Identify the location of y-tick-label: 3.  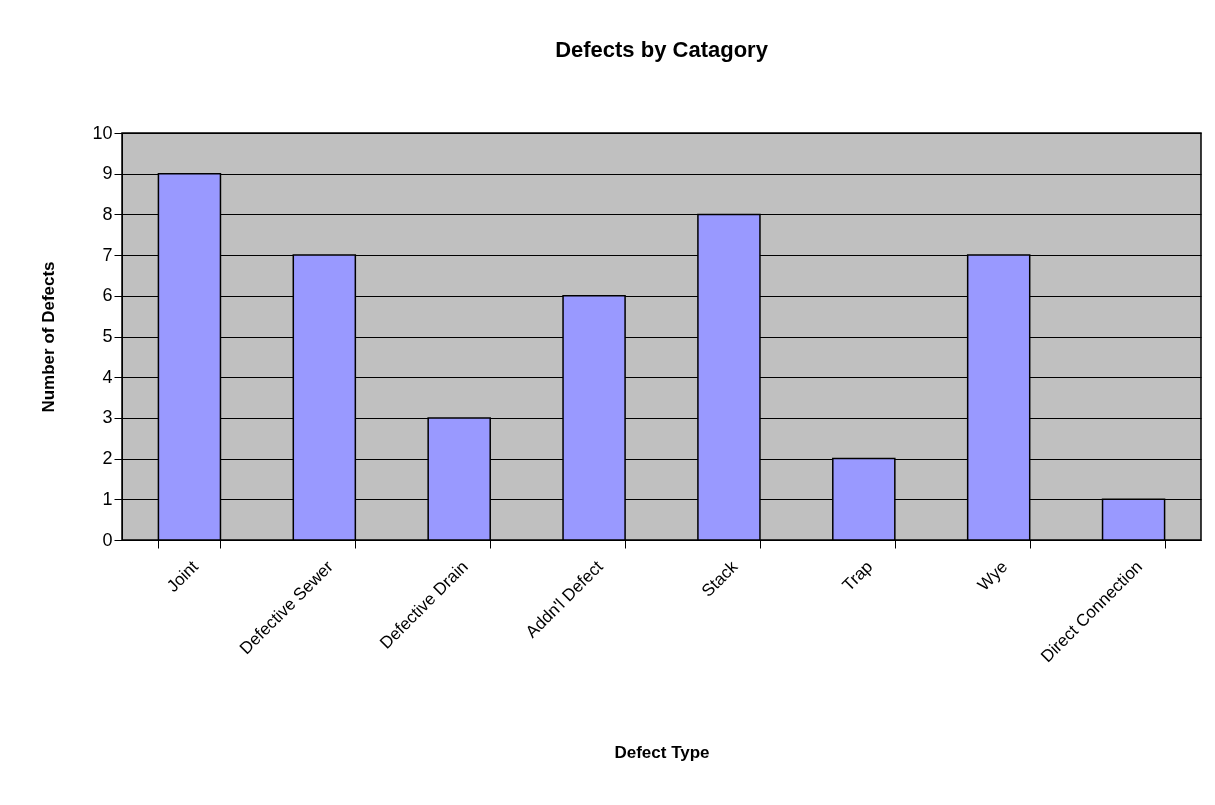
(107, 417).